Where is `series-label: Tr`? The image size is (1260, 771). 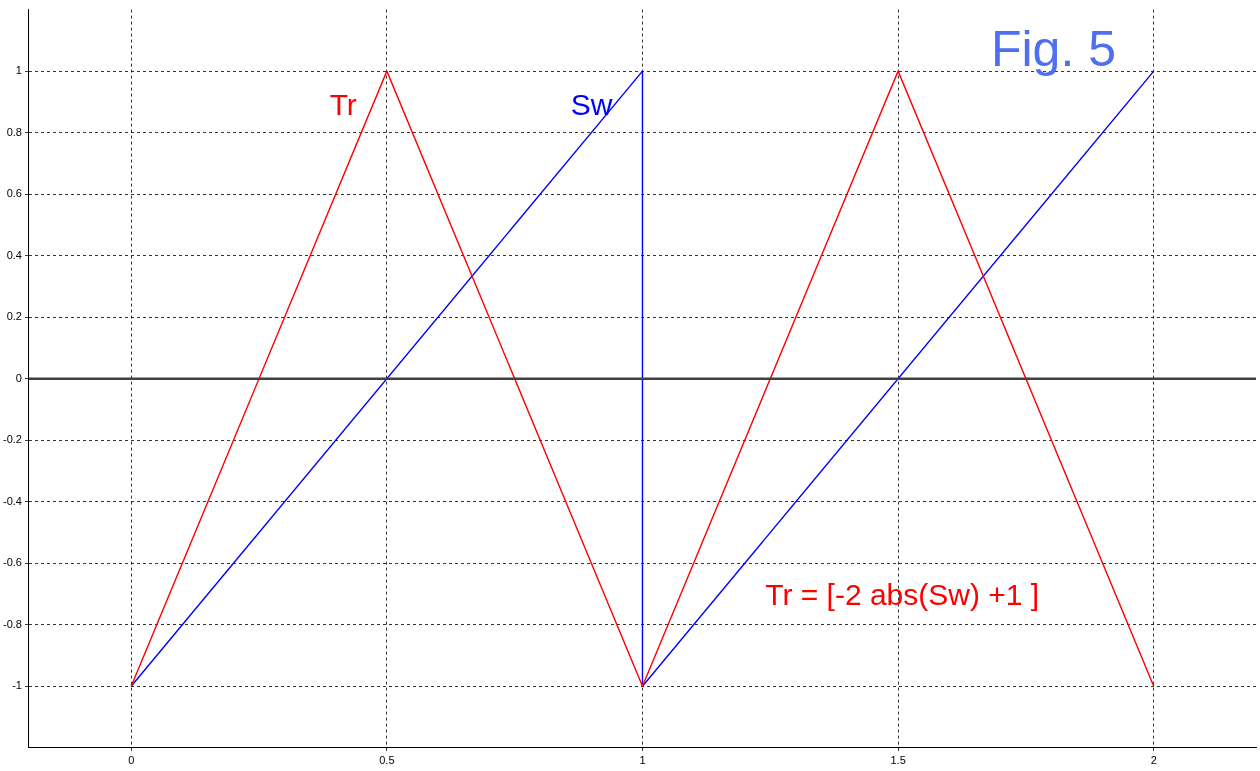 series-label: Tr is located at coordinates (343, 105).